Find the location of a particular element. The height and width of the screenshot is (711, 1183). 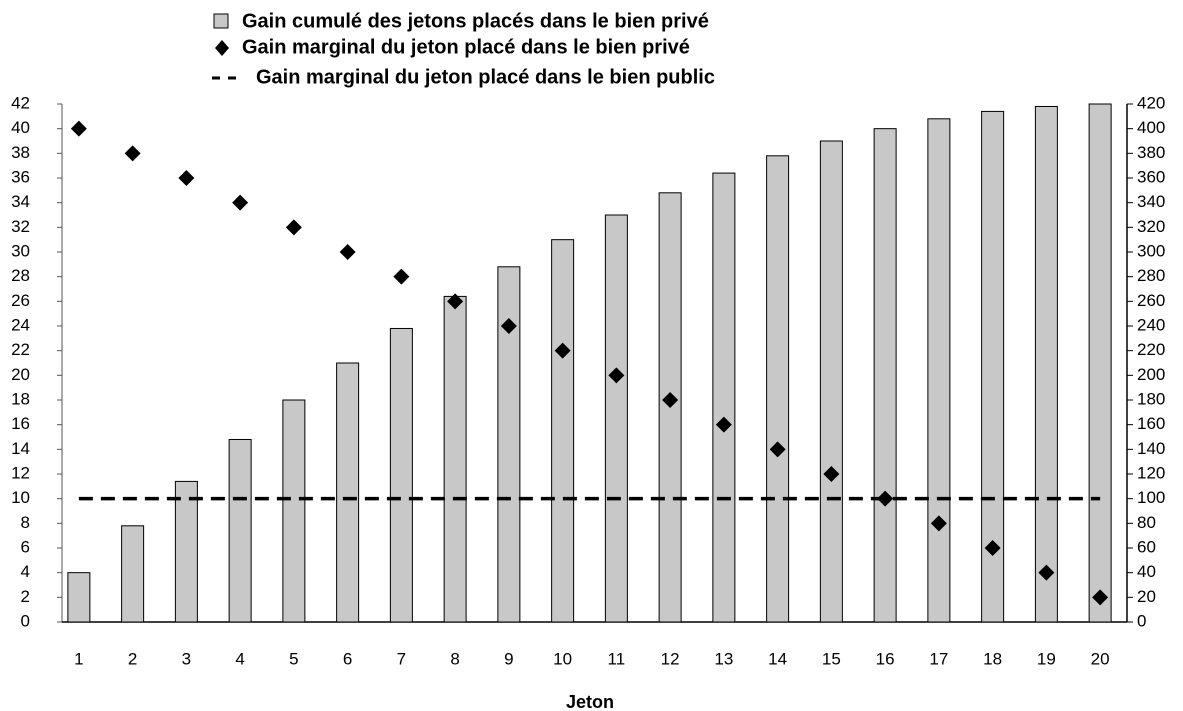

y2-tick-label: 420 is located at coordinates (1151, 102).